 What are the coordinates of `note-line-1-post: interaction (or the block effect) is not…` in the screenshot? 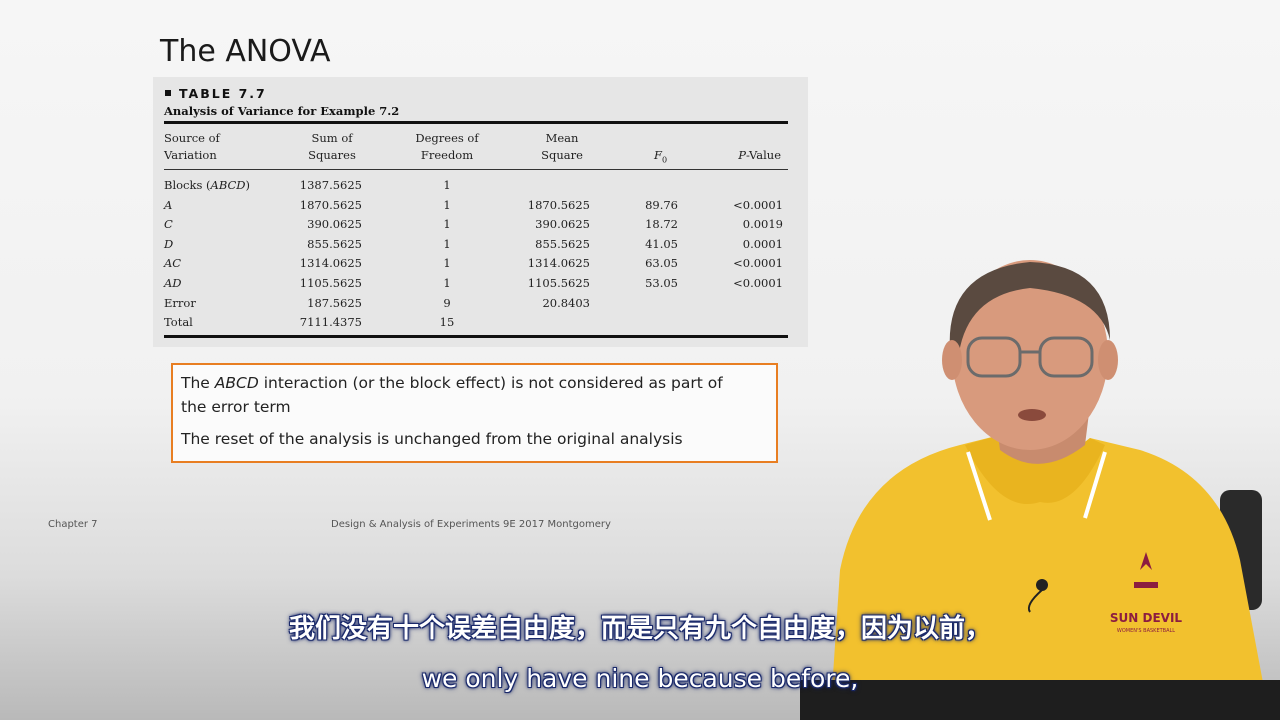 It's located at (490, 383).